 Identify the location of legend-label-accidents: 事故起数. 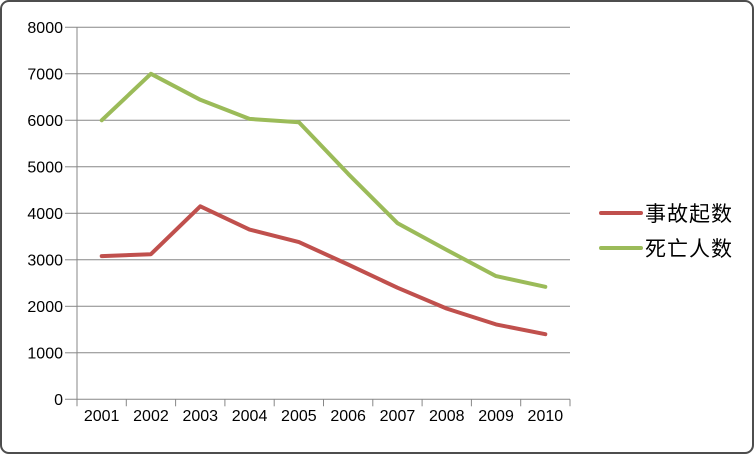
(689, 214).